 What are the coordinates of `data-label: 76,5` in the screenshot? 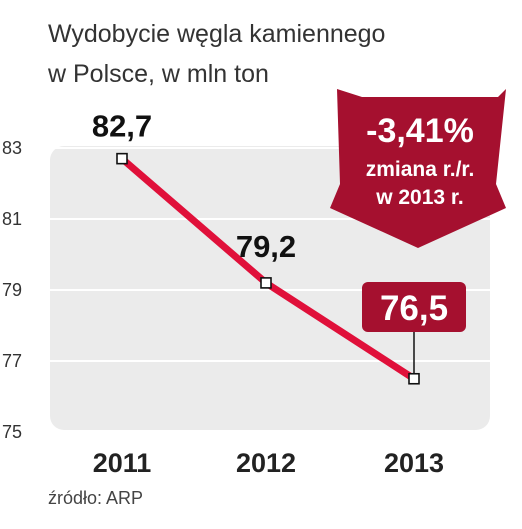 It's located at (414, 308).